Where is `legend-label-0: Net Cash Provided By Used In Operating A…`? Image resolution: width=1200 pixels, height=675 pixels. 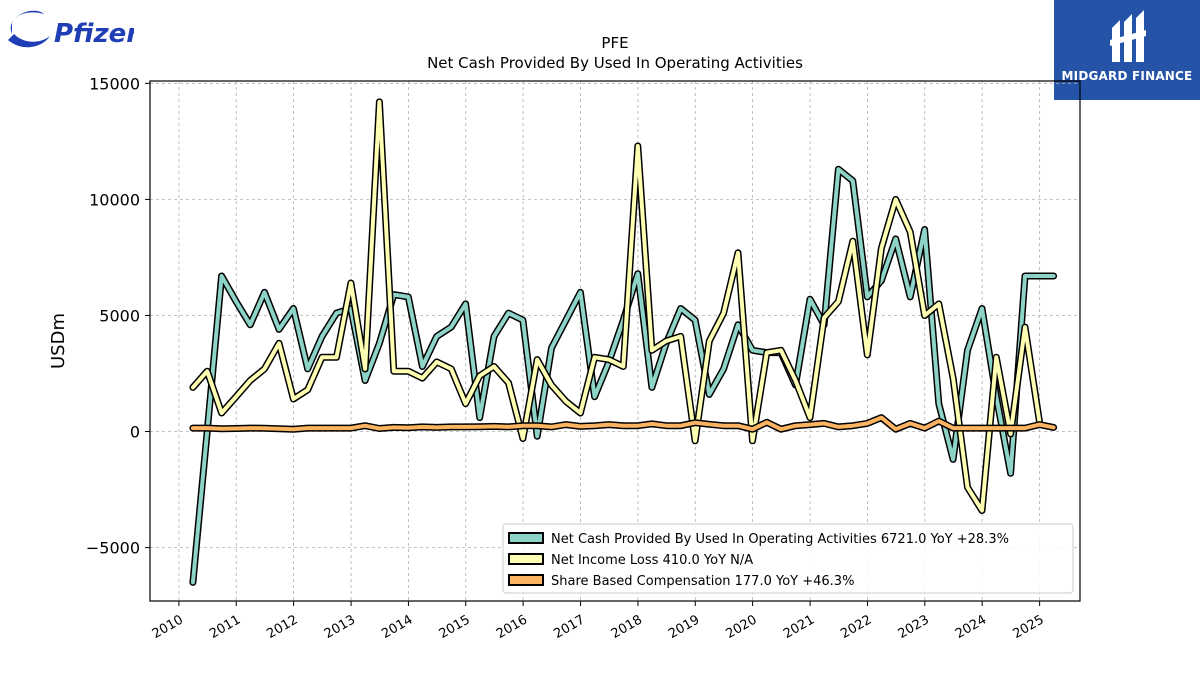 legend-label-0: Net Cash Provided By Used In Operating A… is located at coordinates (780, 539).